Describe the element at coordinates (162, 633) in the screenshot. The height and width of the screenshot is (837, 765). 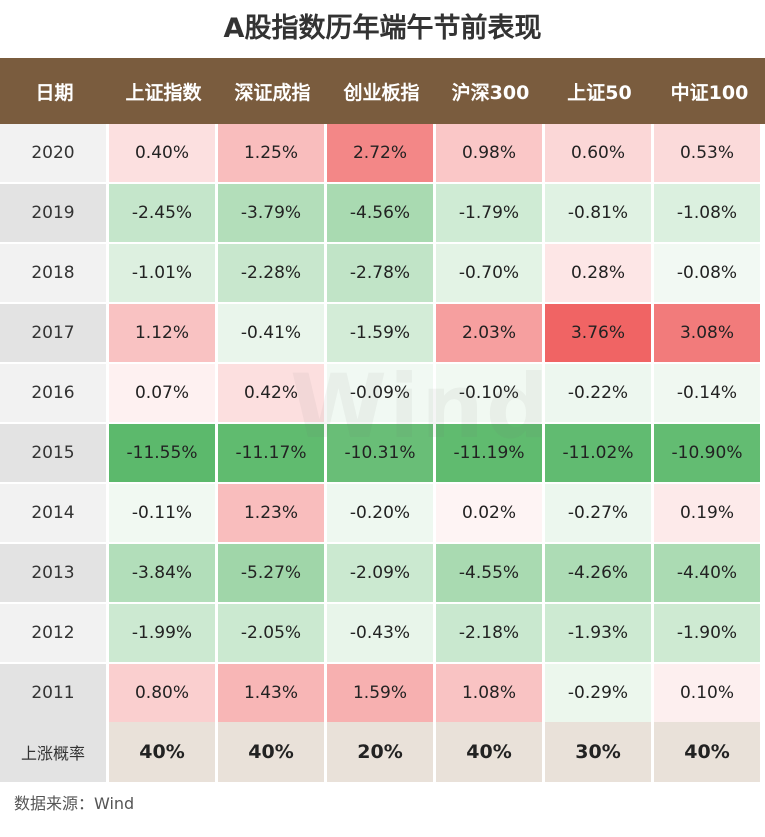
I see `value-cell: -1.99%` at that location.